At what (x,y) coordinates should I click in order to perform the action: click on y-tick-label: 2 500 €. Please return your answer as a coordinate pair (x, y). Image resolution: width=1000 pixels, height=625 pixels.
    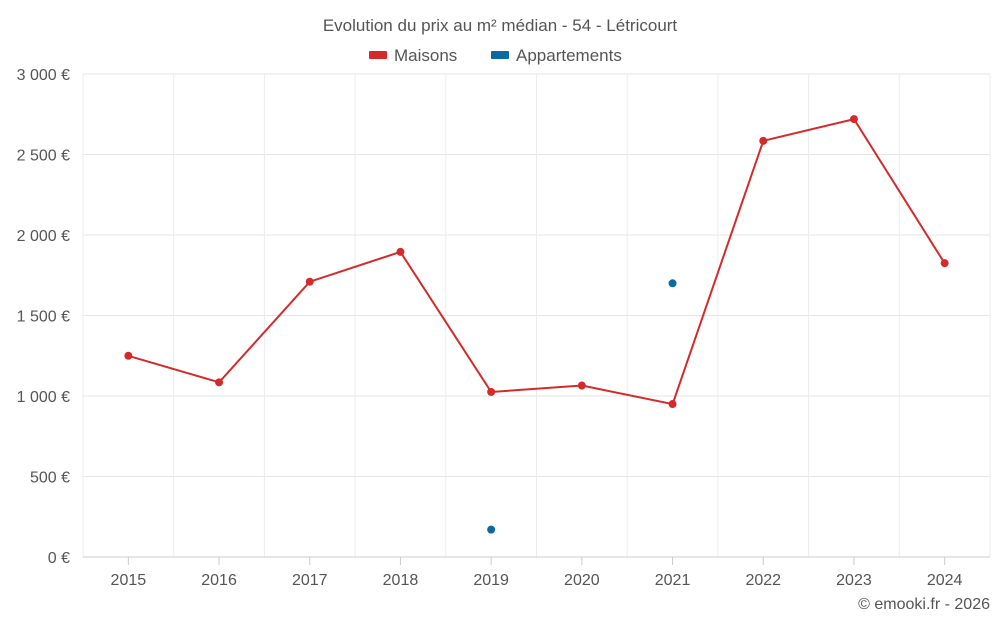
    Looking at the image, I should click on (43, 156).